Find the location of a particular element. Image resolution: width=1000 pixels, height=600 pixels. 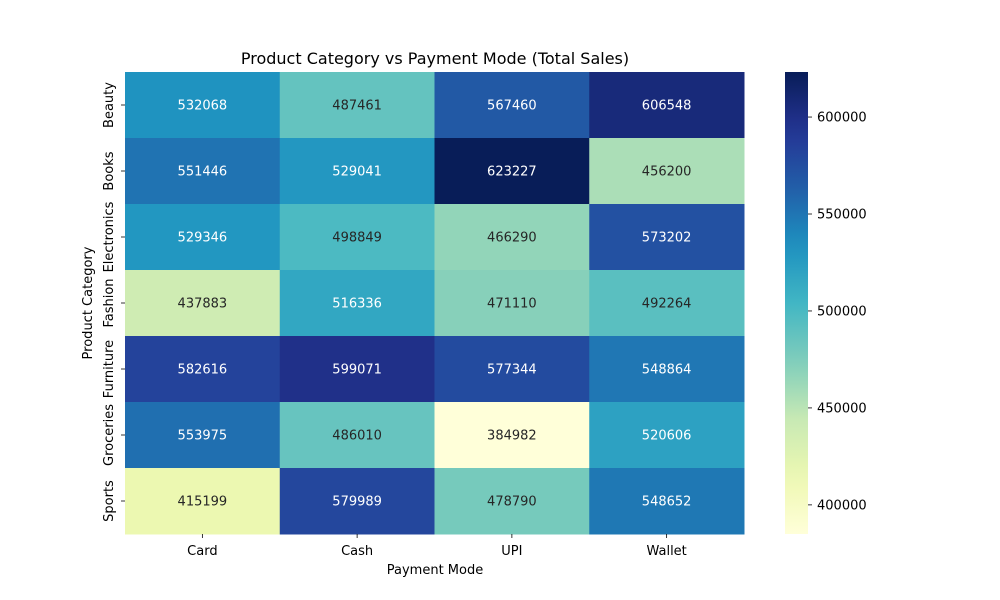

y-tick-label: Fashion is located at coordinates (109, 302).